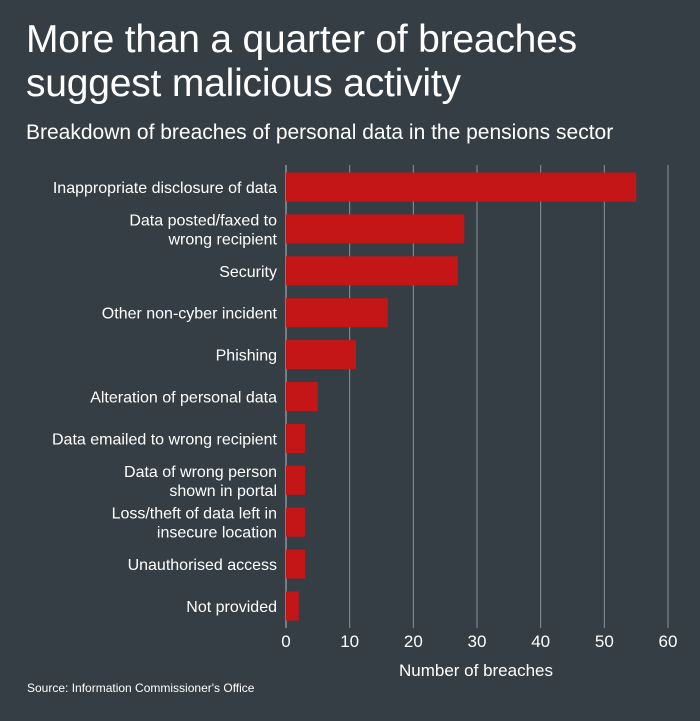 This screenshot has width=700, height=721. I want to click on category-label-7: Data emailed to wrong recipient, so click(165, 439).